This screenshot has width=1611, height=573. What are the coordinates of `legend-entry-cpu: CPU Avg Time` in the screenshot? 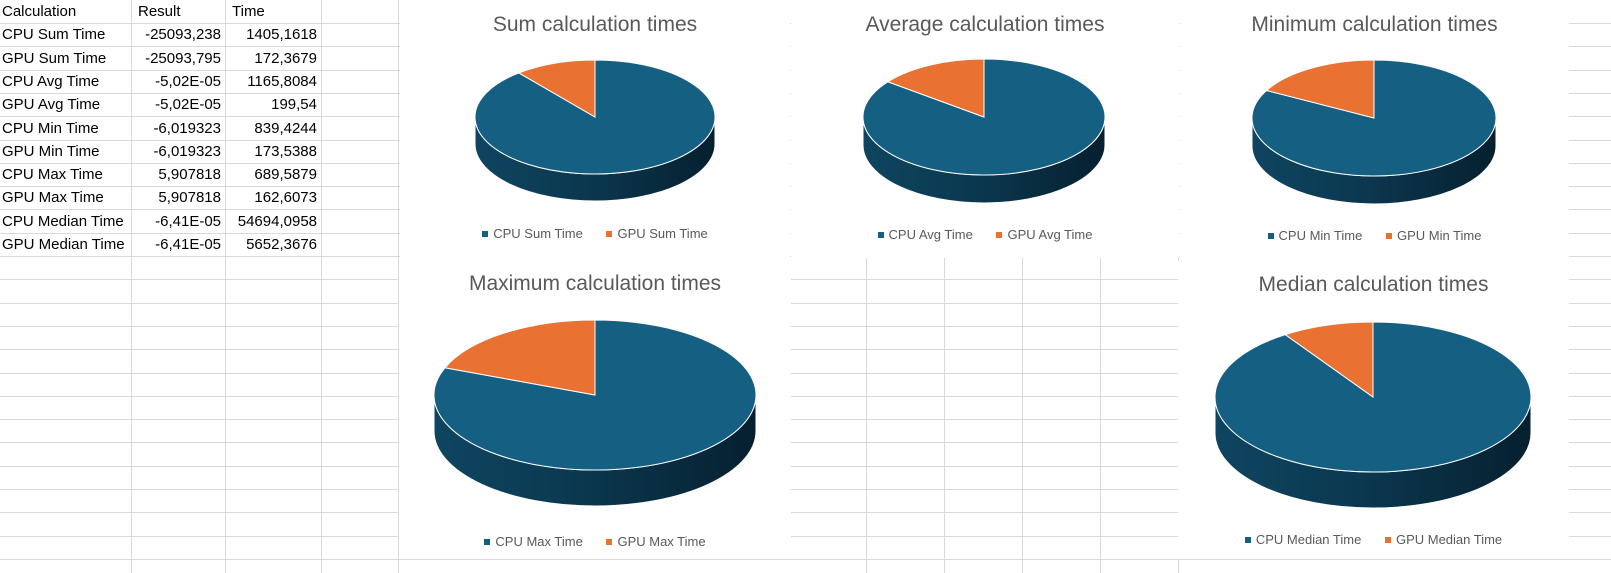 It's located at (925, 234).